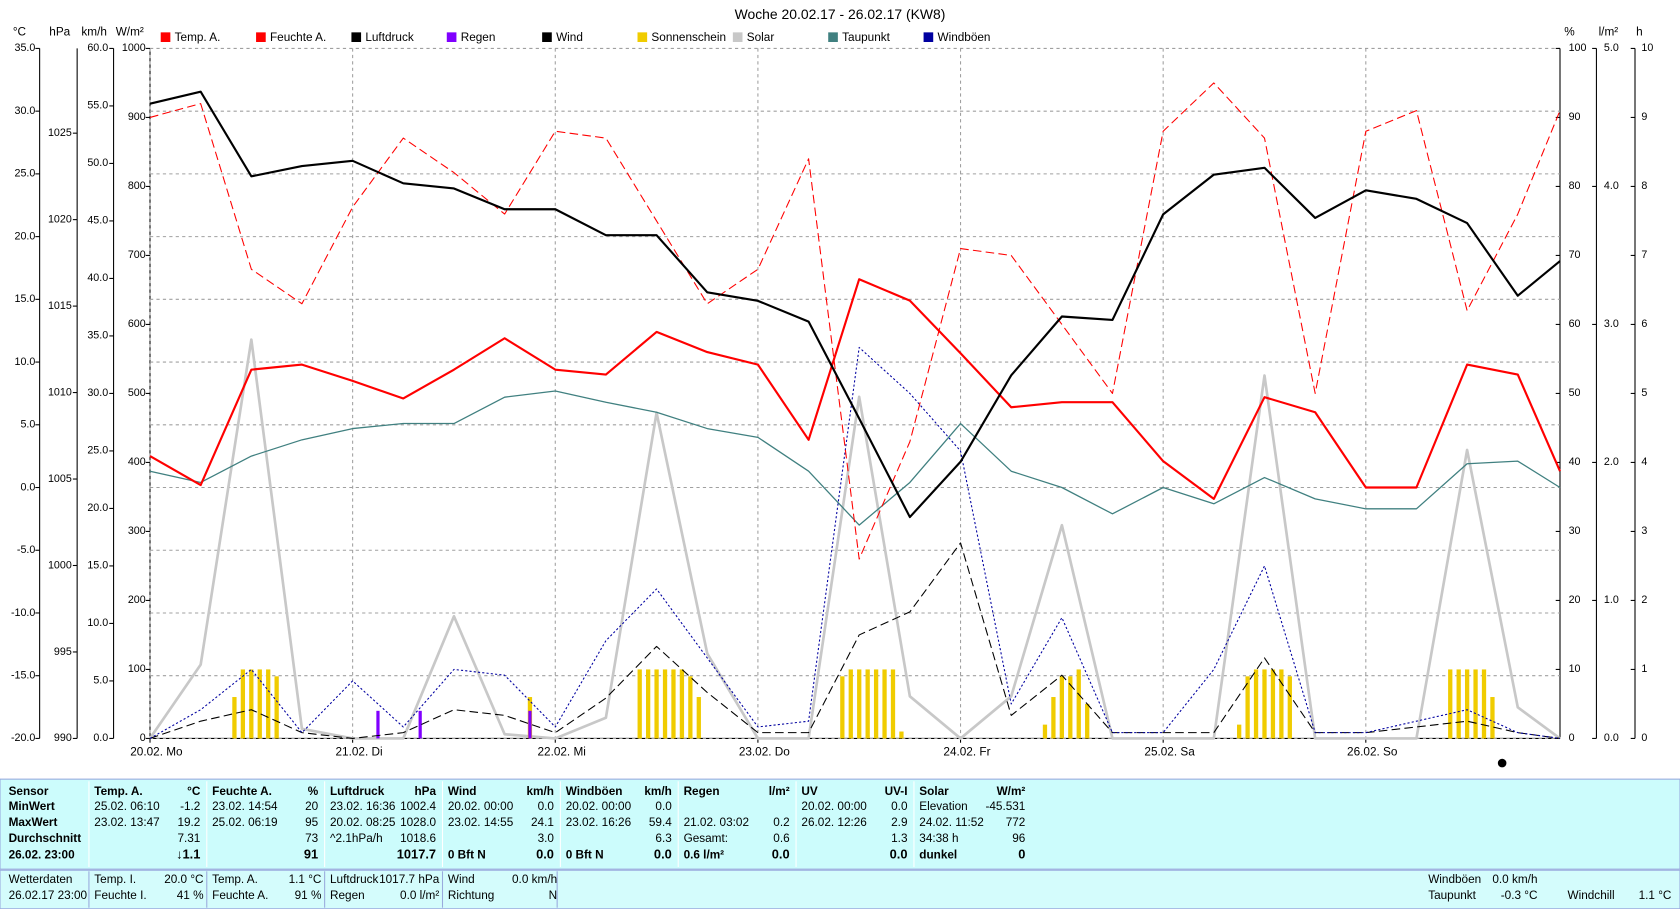 This screenshot has height=909, width=1680. I want to click on y-tick-label: -5.0, so click(26, 550).